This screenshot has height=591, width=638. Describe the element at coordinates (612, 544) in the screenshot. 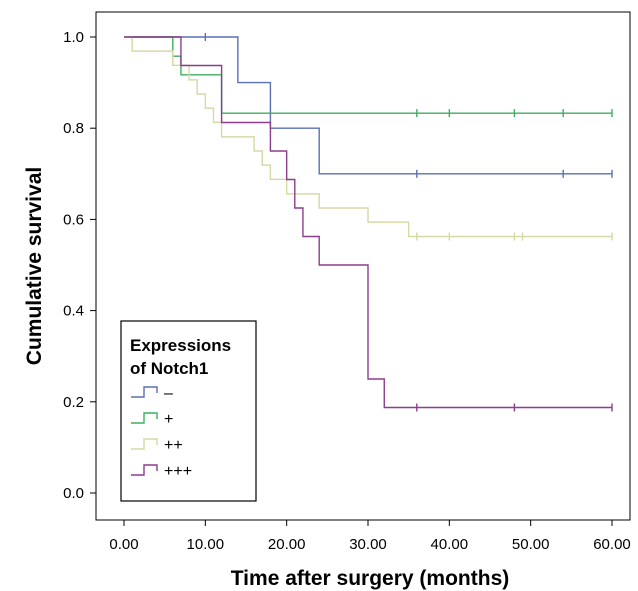

I see `x-tick-label: 60.00` at that location.